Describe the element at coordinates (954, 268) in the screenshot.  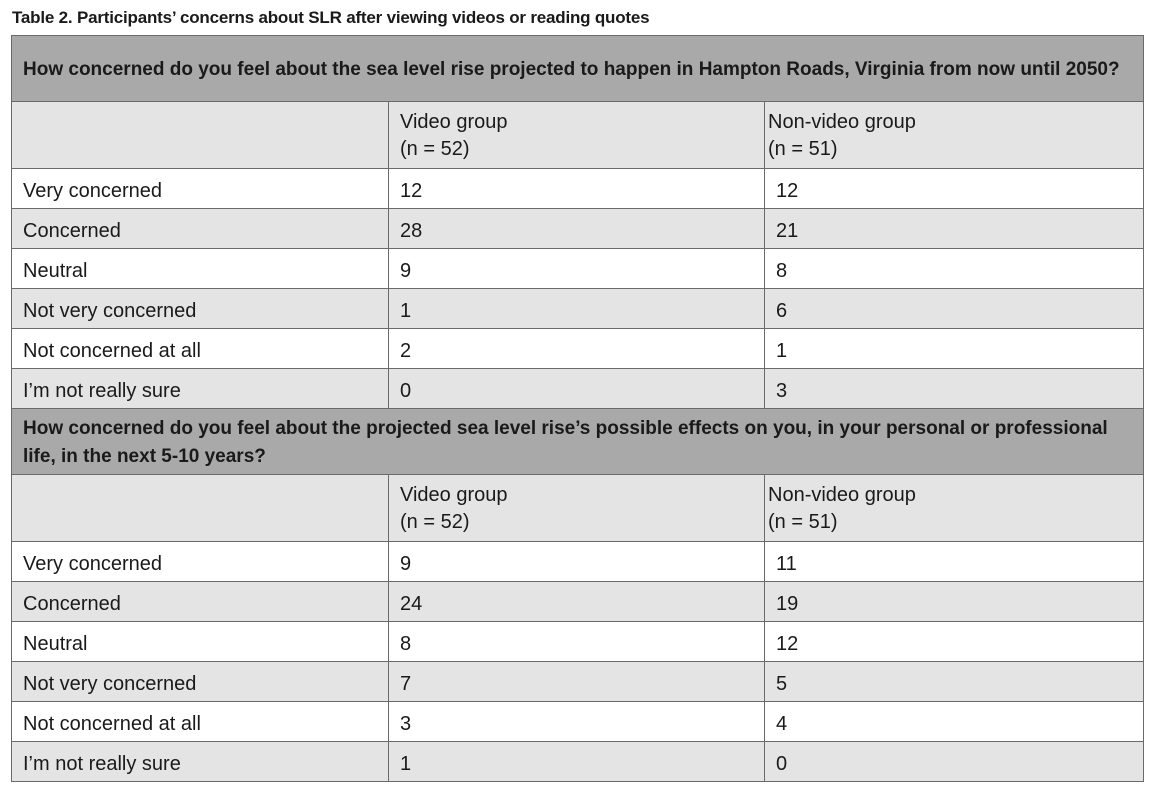
I see `nonvideo-count: 8` at that location.